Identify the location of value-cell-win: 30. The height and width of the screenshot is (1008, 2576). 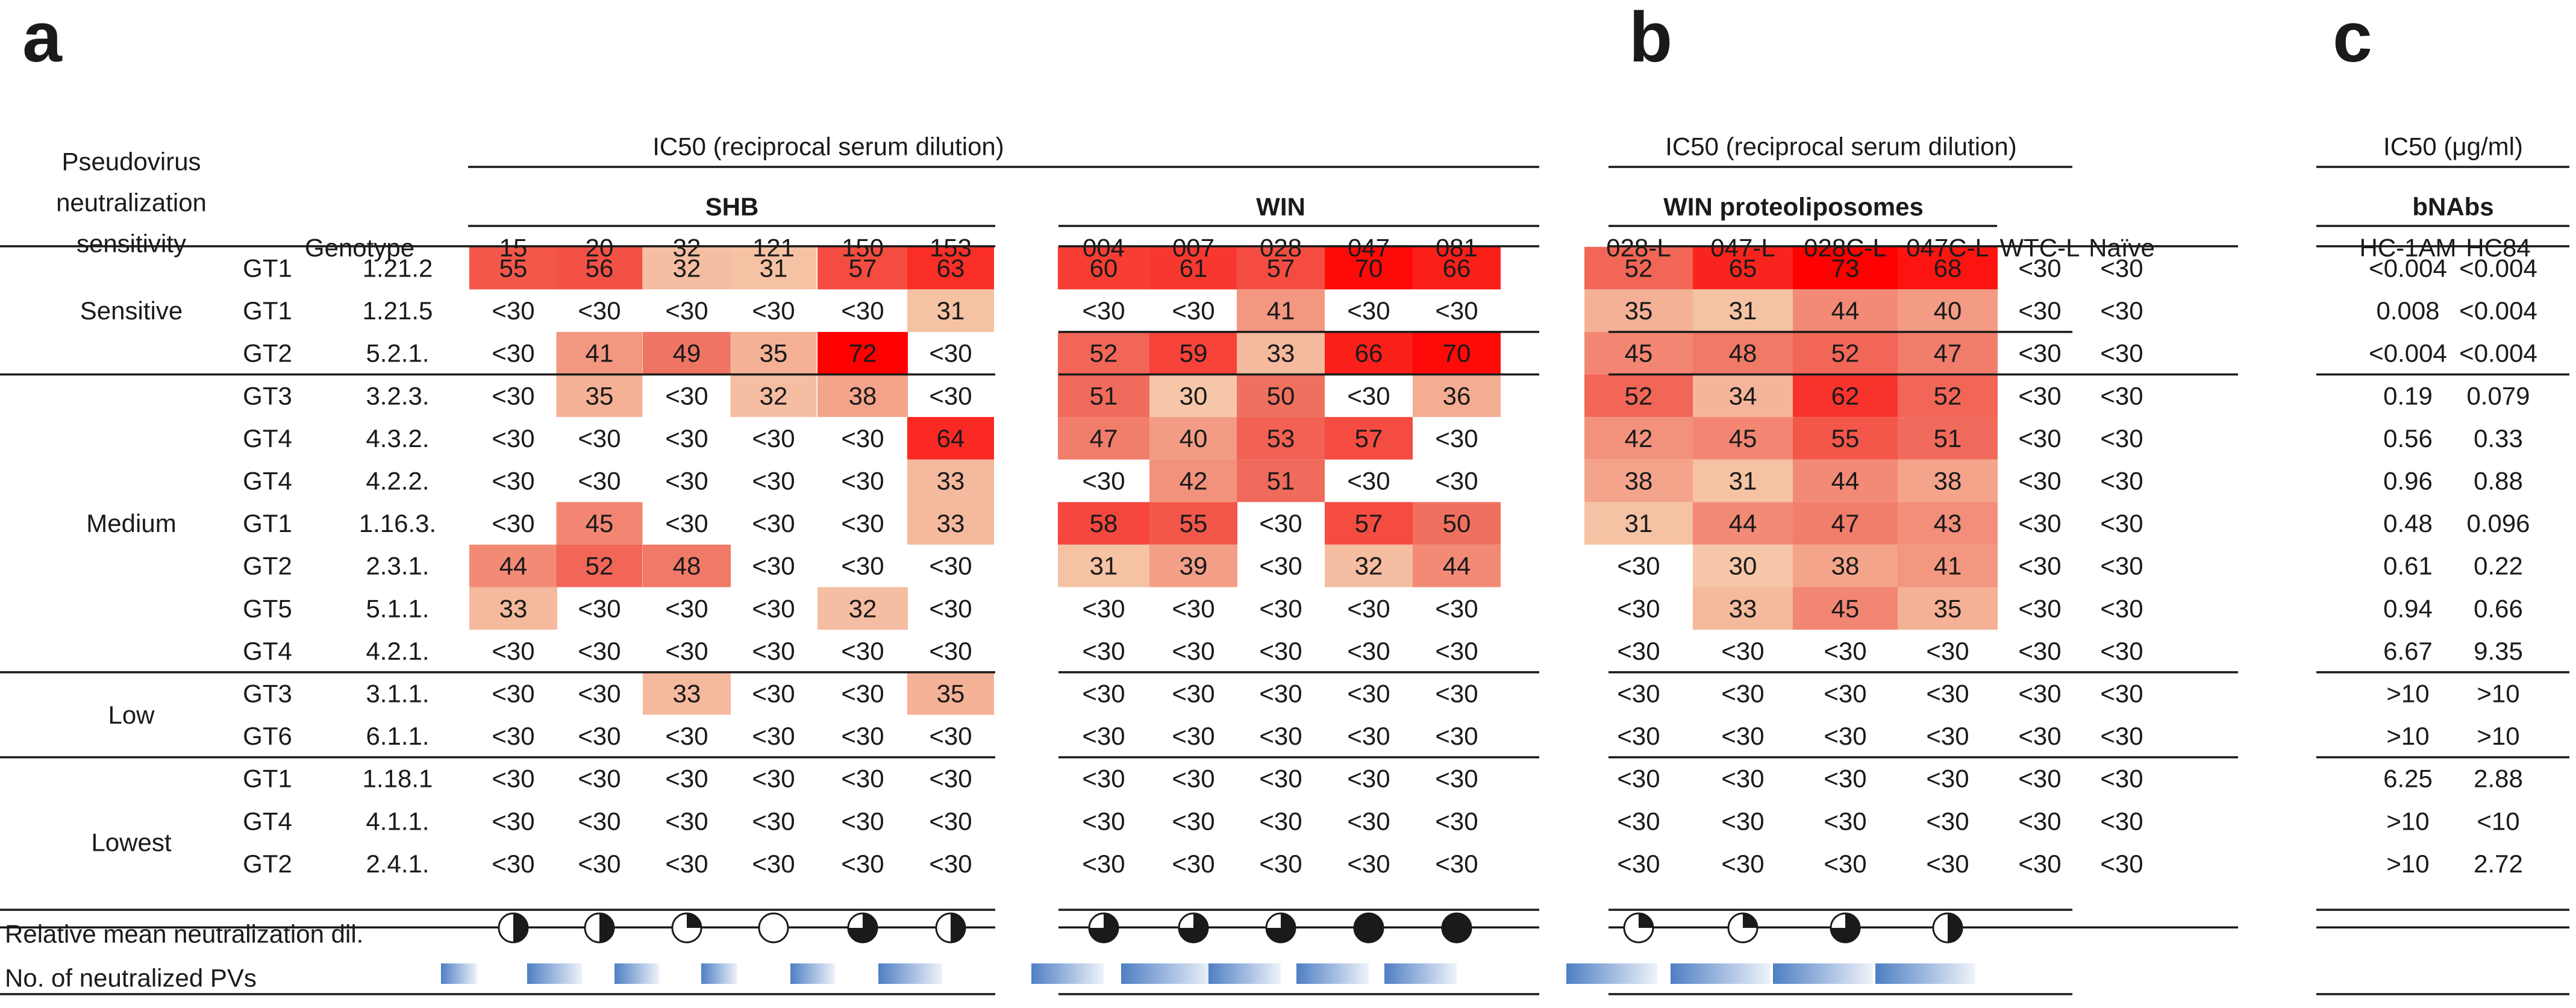
(1194, 395).